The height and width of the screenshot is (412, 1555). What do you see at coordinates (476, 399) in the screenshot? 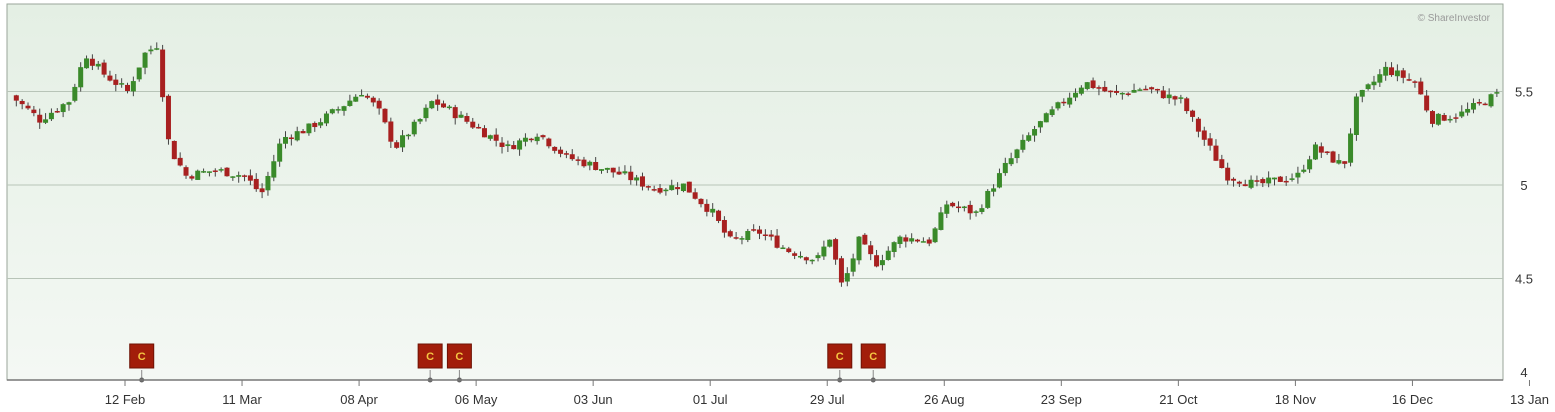
I see `x-tick-label: 06 May` at bounding box center [476, 399].